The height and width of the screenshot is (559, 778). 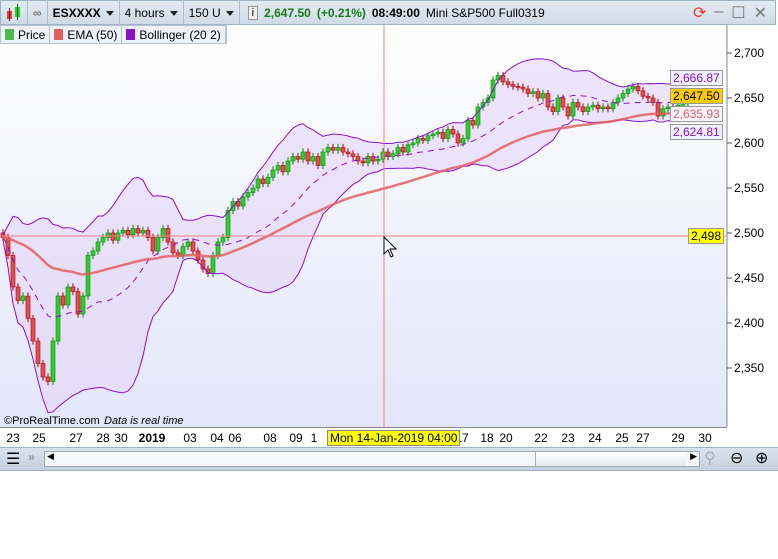 I want to click on legend-item: EMA (50), so click(x=86, y=34).